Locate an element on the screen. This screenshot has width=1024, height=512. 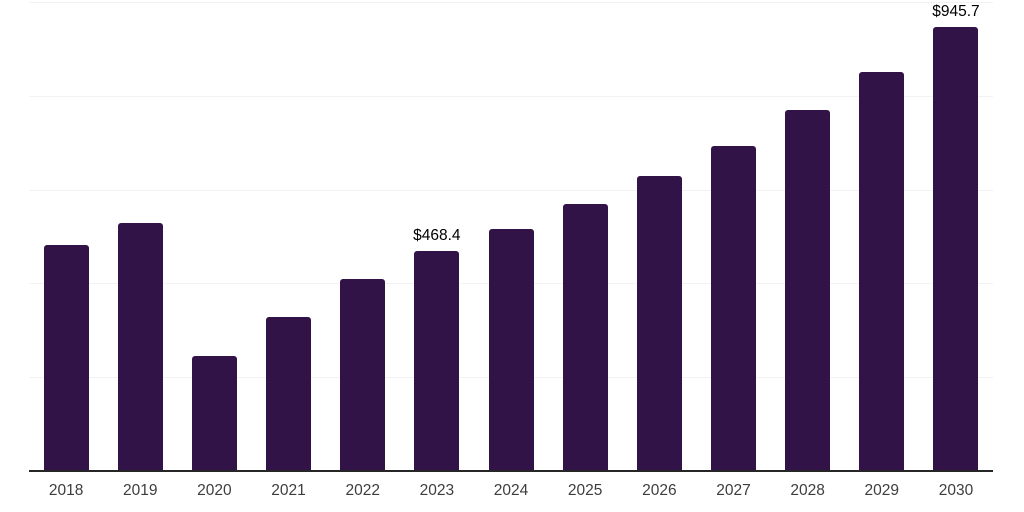
data-label-2023: $468.4 is located at coordinates (437, 236).